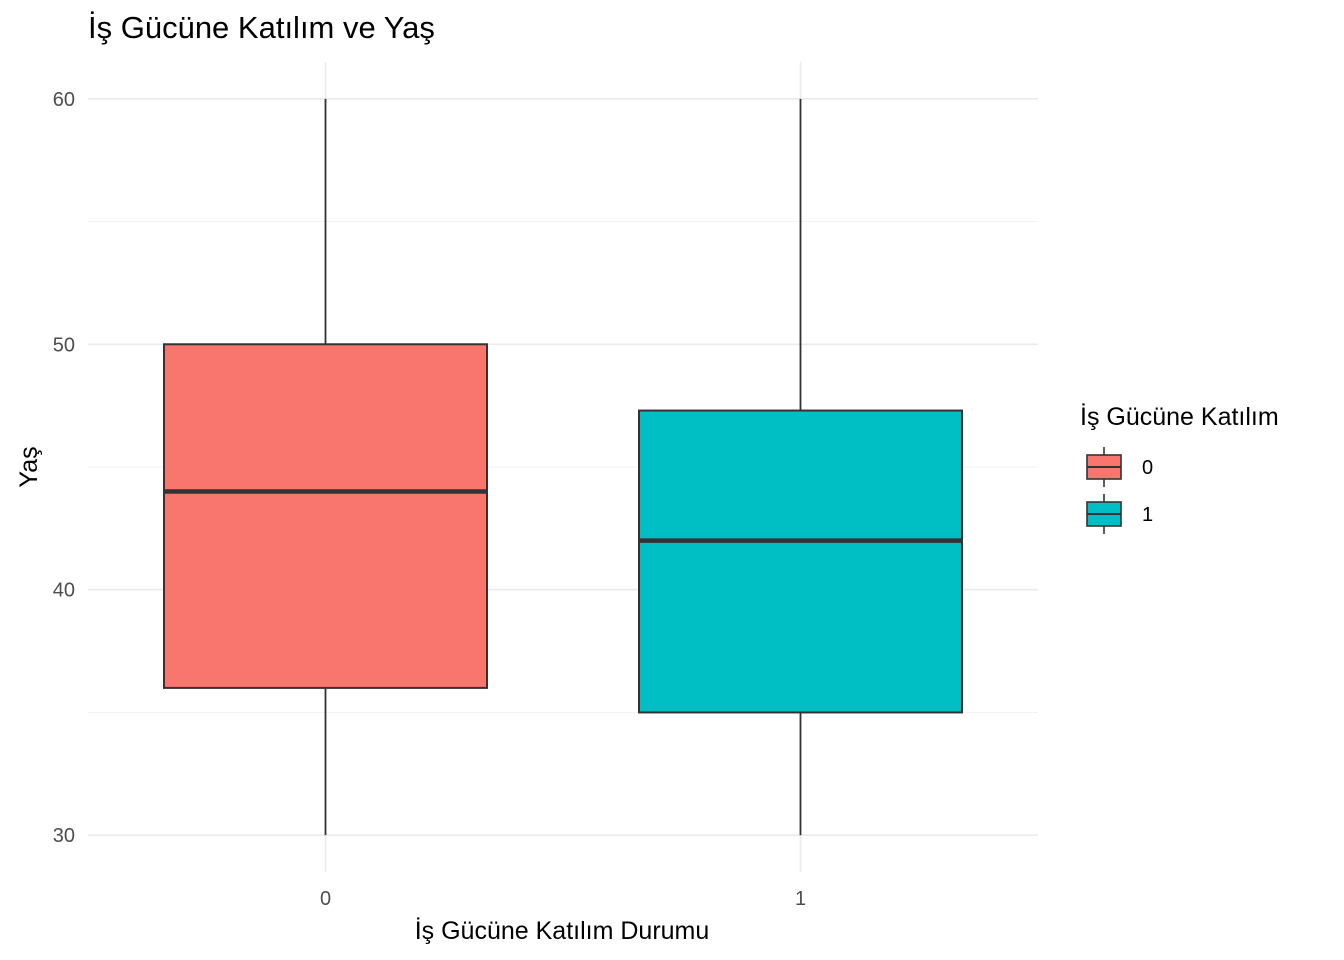 This screenshot has width=1344, height=960. I want to click on legend-entry-0: 0, so click(1119, 467).